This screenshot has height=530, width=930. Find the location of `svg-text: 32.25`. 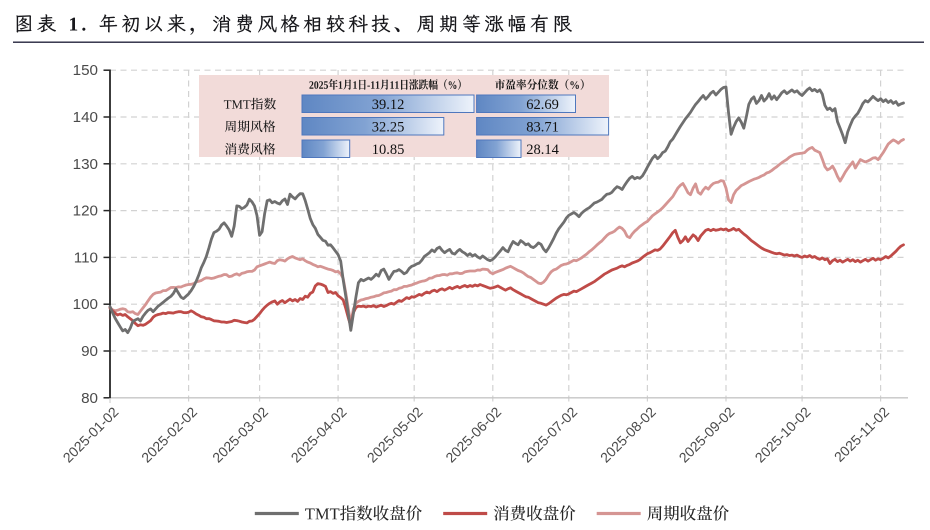

svg-text: 32.25 is located at coordinates (388, 127).